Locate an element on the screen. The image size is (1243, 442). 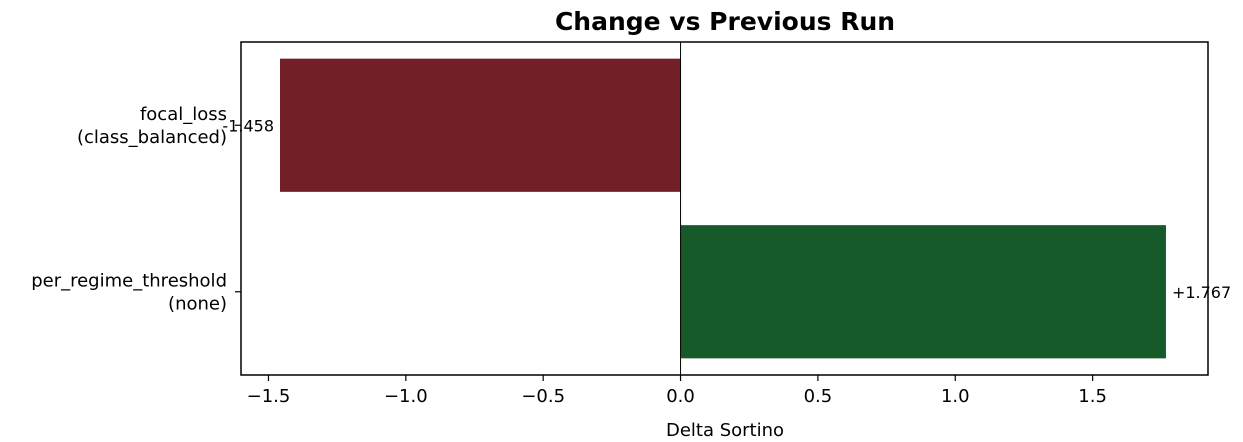
y-category-label: per_regime_threshold is located at coordinates (129, 280).